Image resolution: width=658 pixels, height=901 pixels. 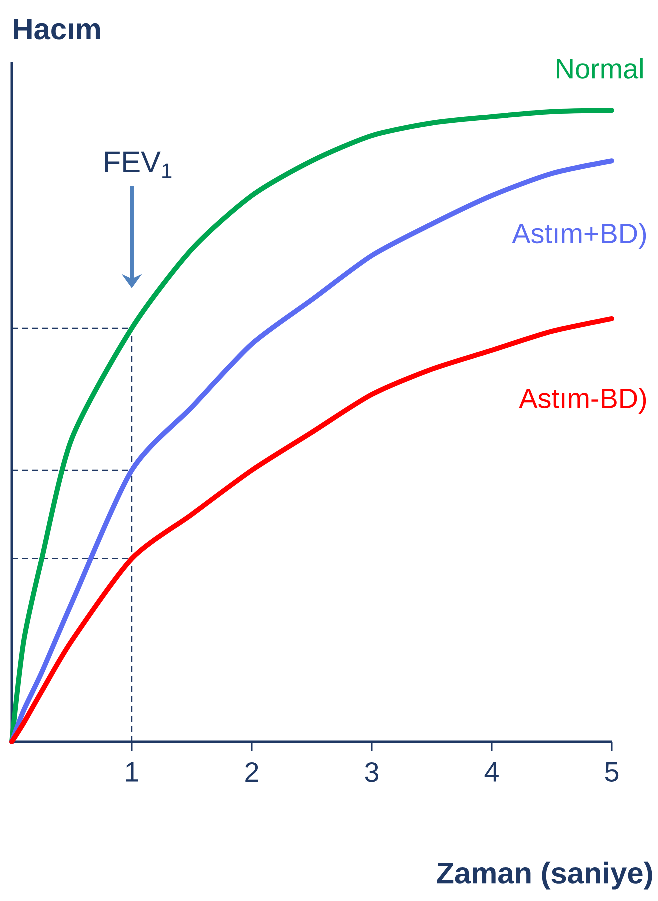 I want to click on y-axis-title: Hacım, so click(x=57, y=29).